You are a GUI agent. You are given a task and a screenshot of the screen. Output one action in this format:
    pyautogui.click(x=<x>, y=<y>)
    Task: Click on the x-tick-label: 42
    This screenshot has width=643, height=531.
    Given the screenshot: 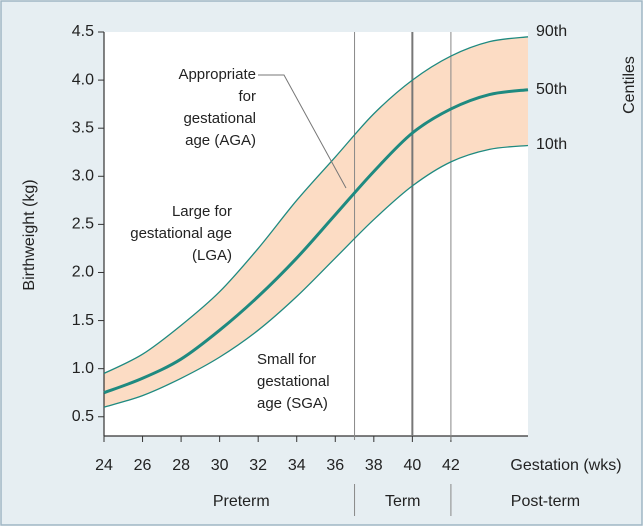 What is the action you would take?
    pyautogui.click(x=451, y=465)
    